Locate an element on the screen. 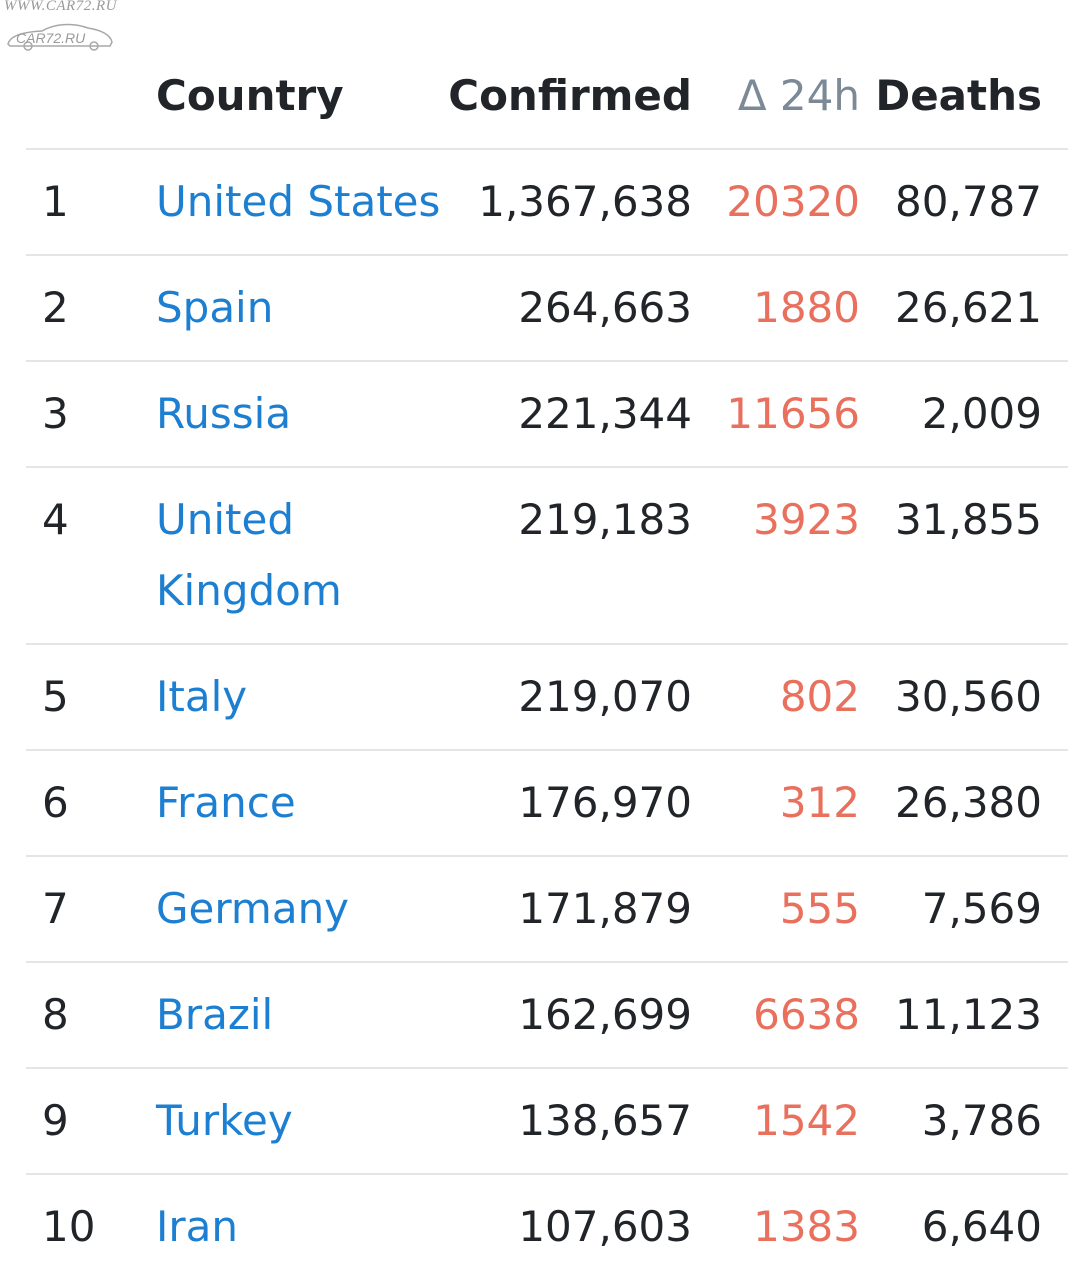 Image resolution: width=1068 pixels, height=1280 pixels. country-link: United States is located at coordinates (298, 201).